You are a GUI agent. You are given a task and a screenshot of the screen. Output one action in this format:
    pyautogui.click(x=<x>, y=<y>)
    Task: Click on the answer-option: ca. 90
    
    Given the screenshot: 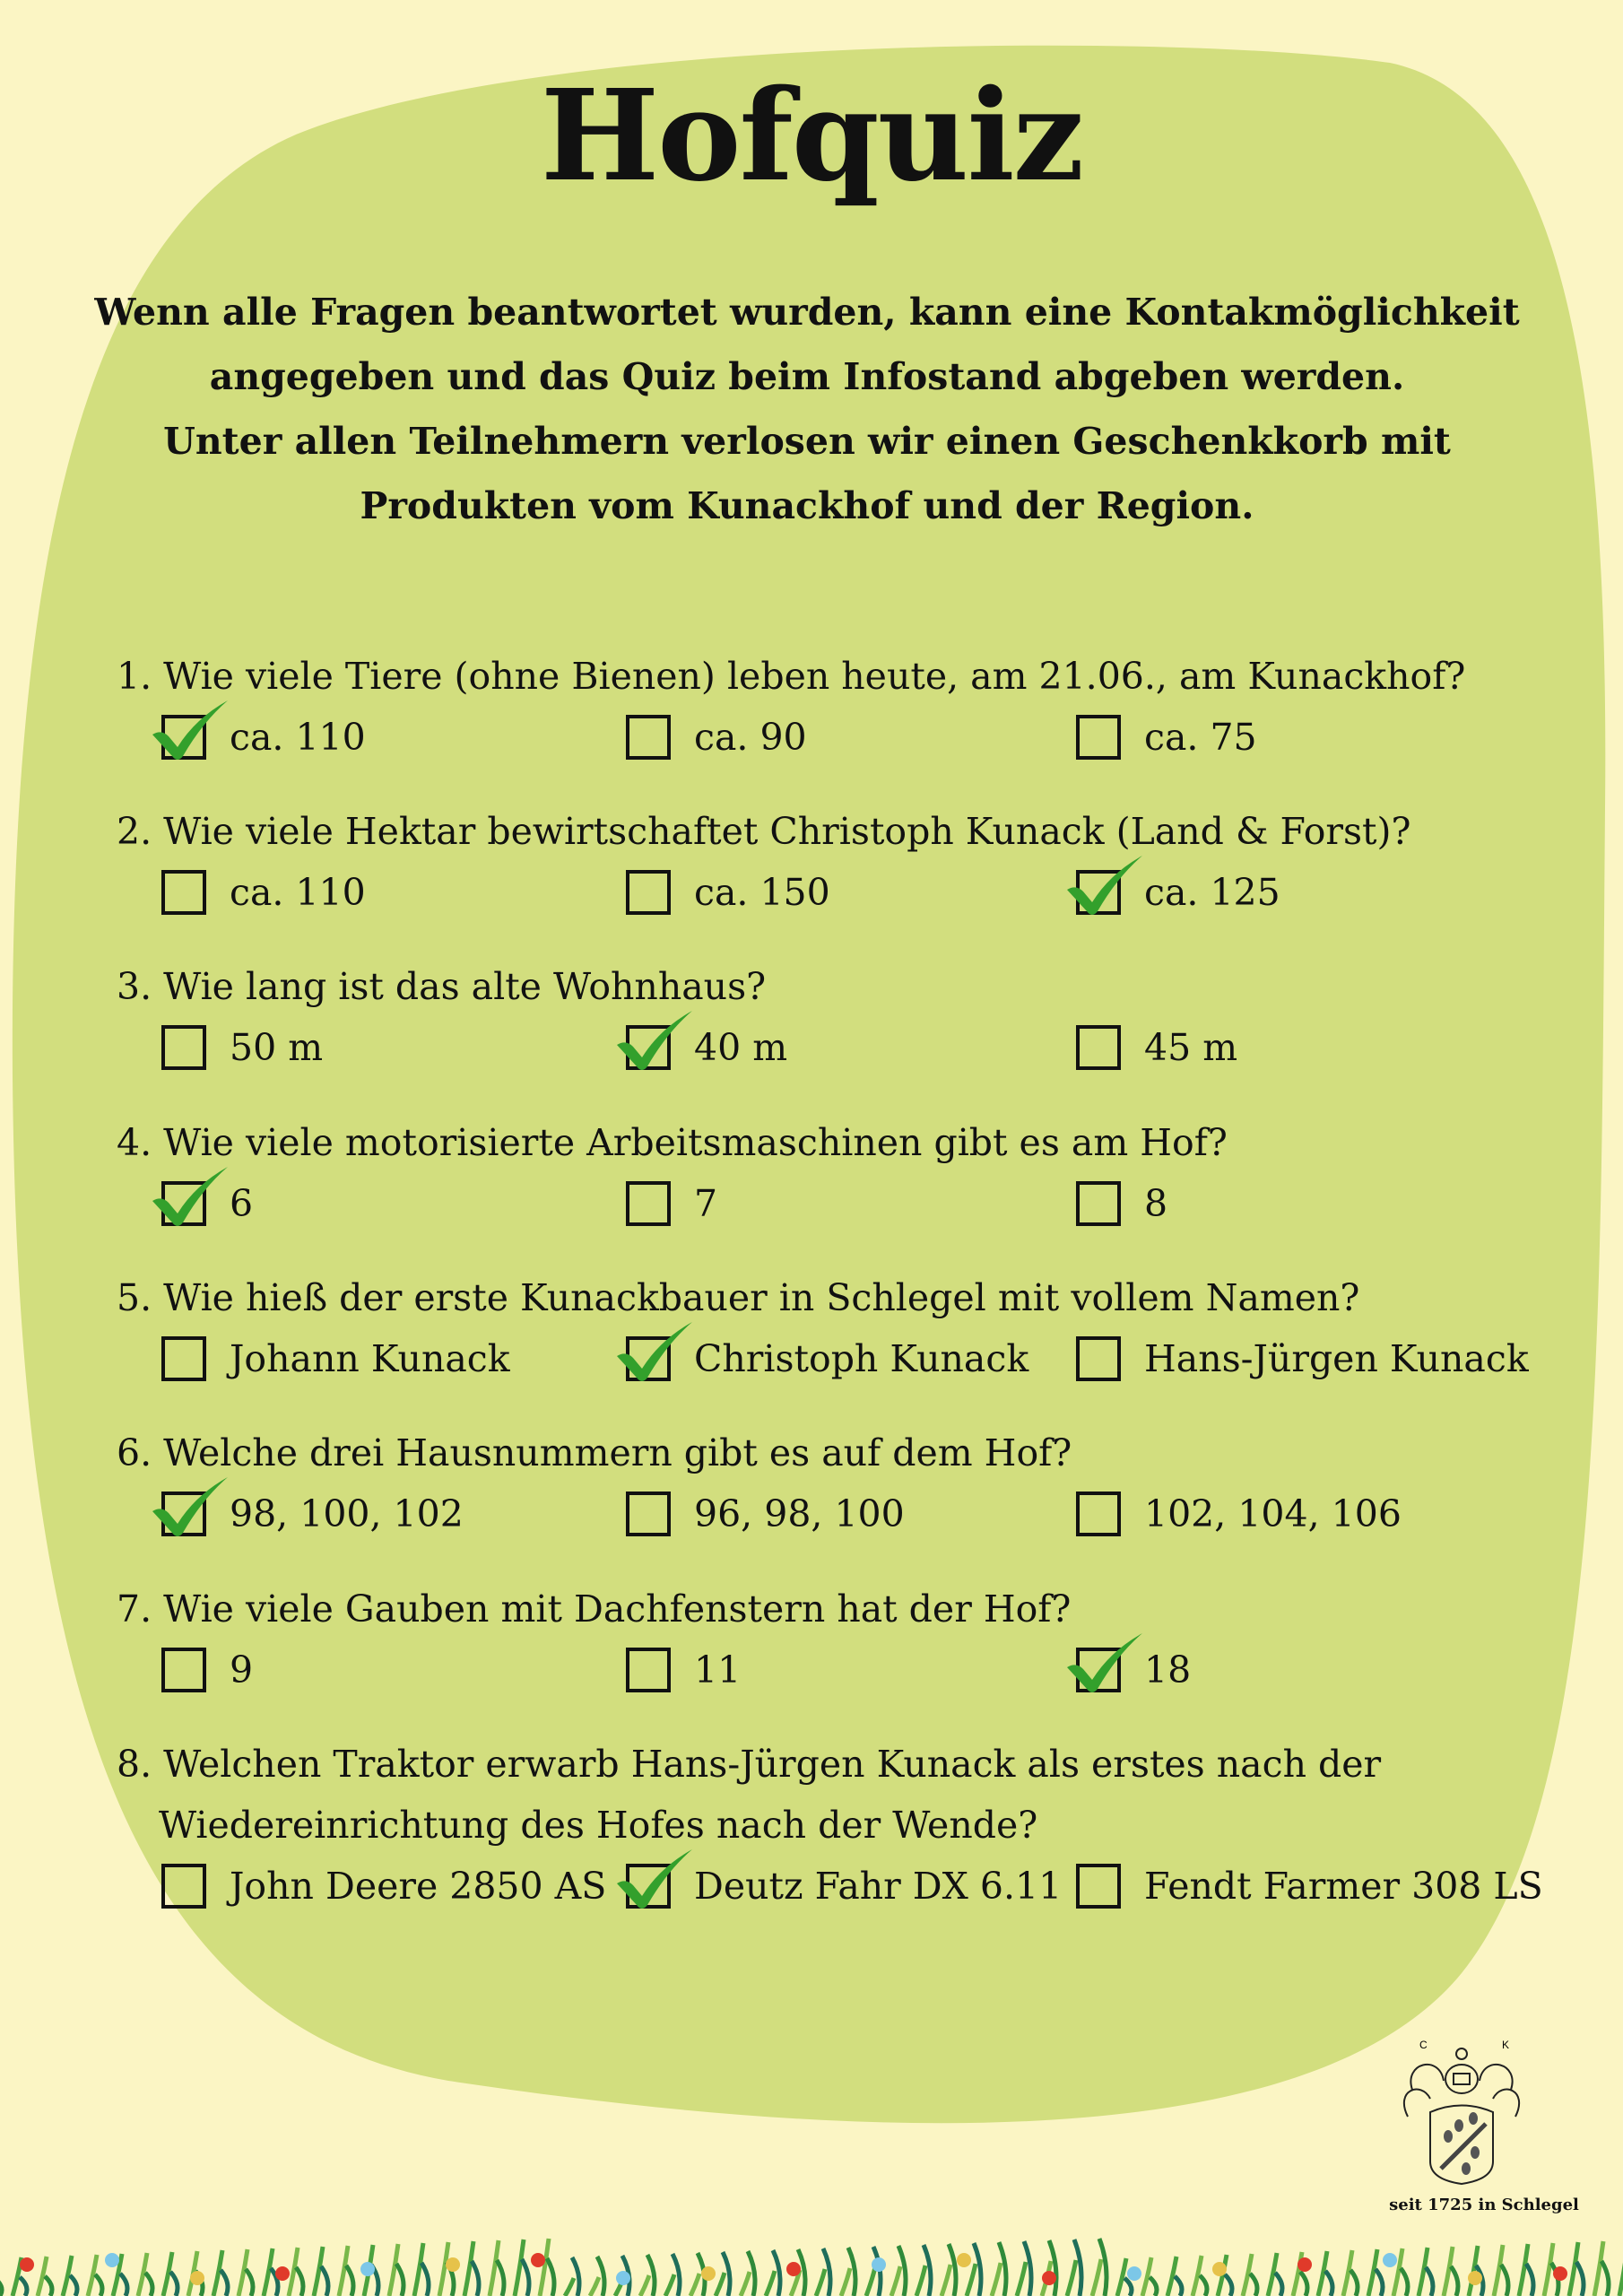 What is the action you would take?
    pyautogui.click(x=716, y=737)
    